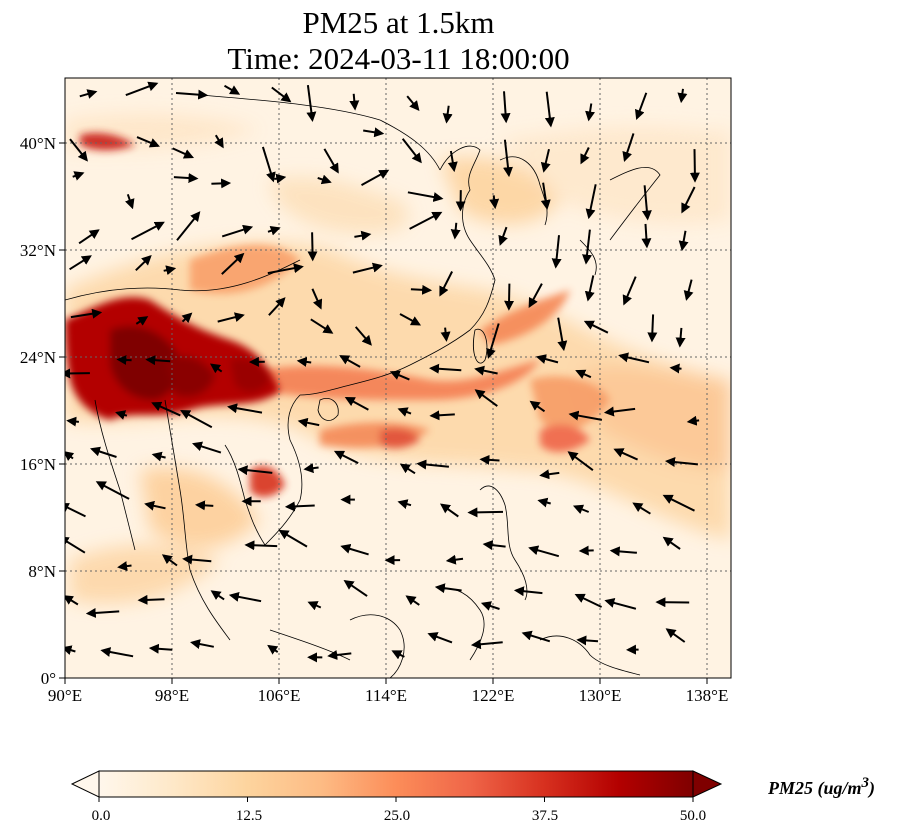 The width and height of the screenshot is (905, 836). I want to click on colorbar-label: PM25 (ug/m3), so click(822, 786).